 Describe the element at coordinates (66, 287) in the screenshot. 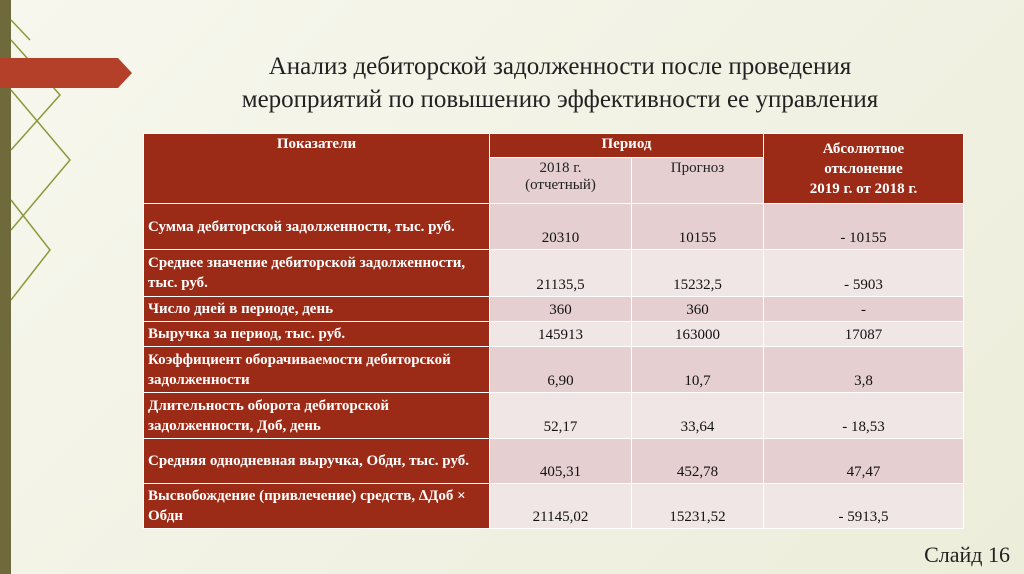

I see `decoration` at that location.